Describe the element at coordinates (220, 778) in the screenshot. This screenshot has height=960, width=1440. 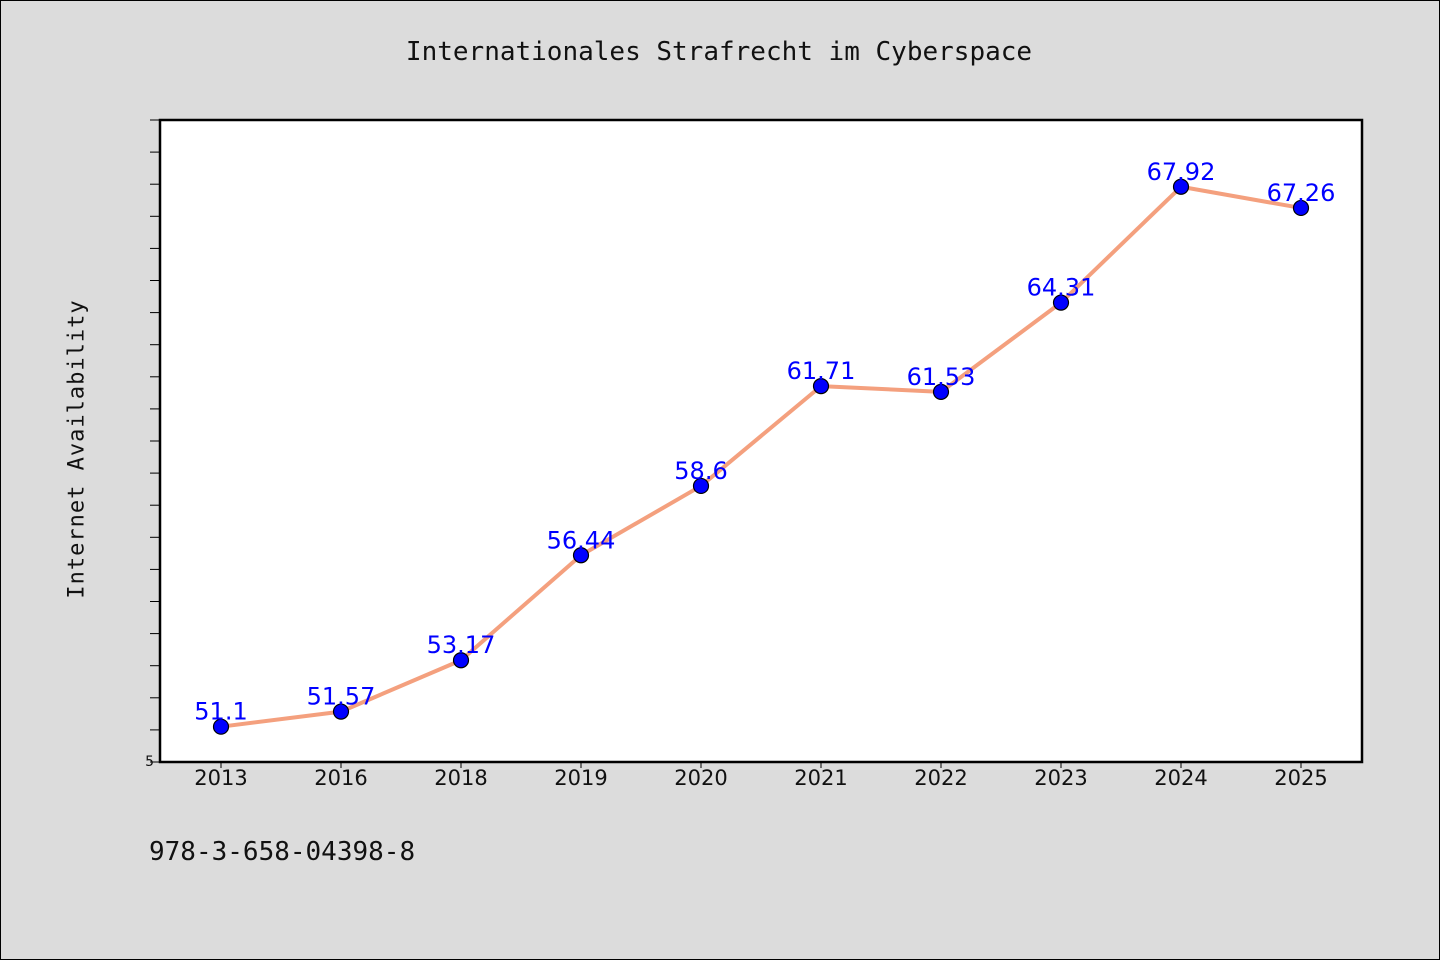
I see `x-tick-label: 2013` at that location.